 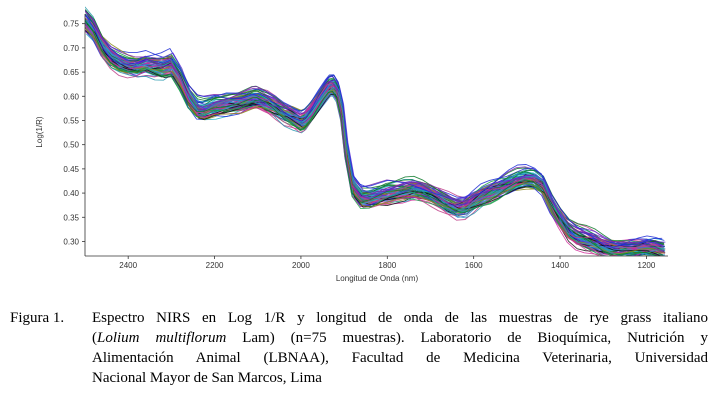 What do you see at coordinates (74, 133) in the screenshot?
I see `y-axis-ticks: 0.30 0.35 0.40 0.45 0.50 0.55 0.60 0.65 0.70 0.75` at bounding box center [74, 133].